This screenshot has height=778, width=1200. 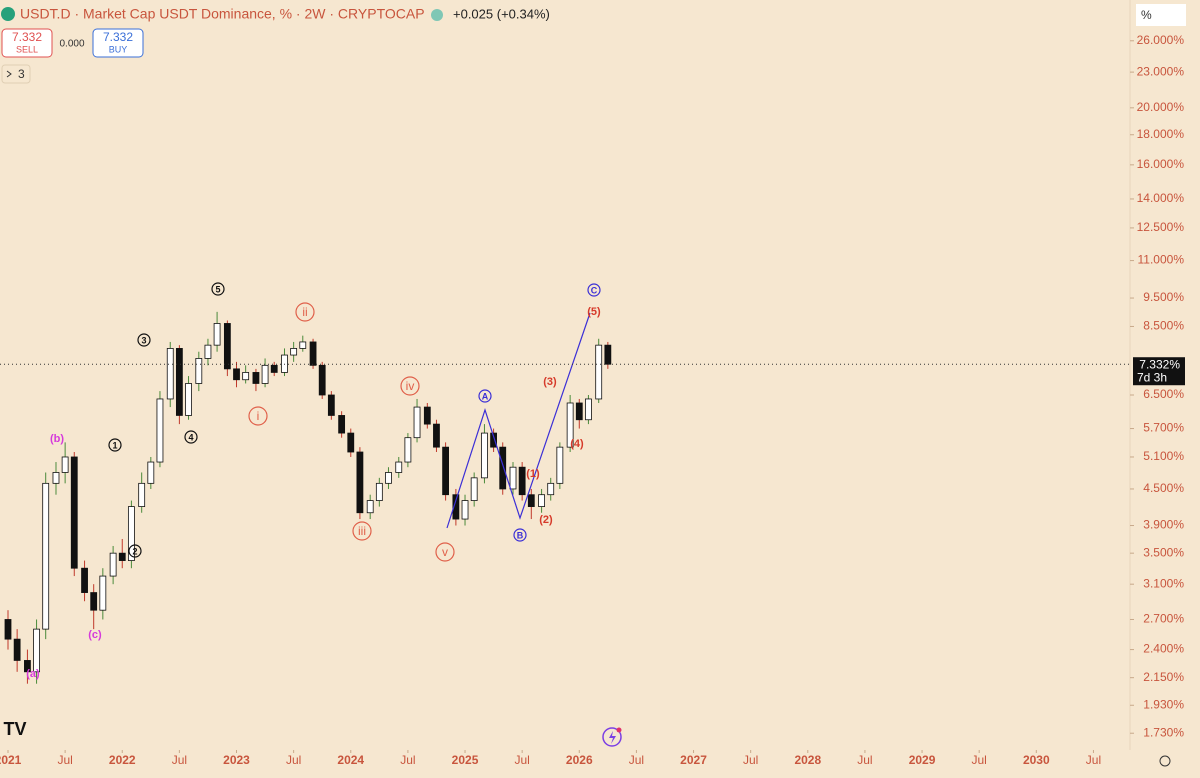 I want to click on chevron, so click(x=9, y=74).